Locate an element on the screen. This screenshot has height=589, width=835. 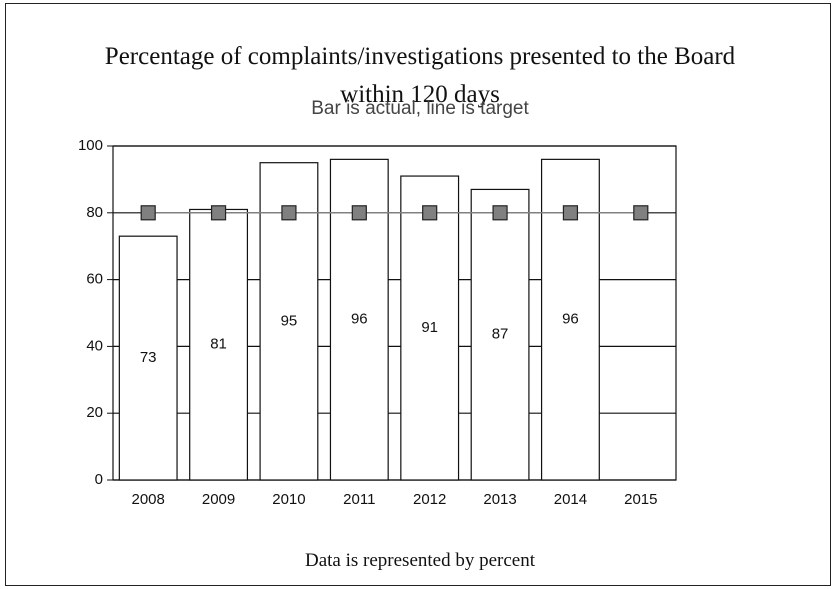
y-tick-label: 20 is located at coordinates (94, 412).